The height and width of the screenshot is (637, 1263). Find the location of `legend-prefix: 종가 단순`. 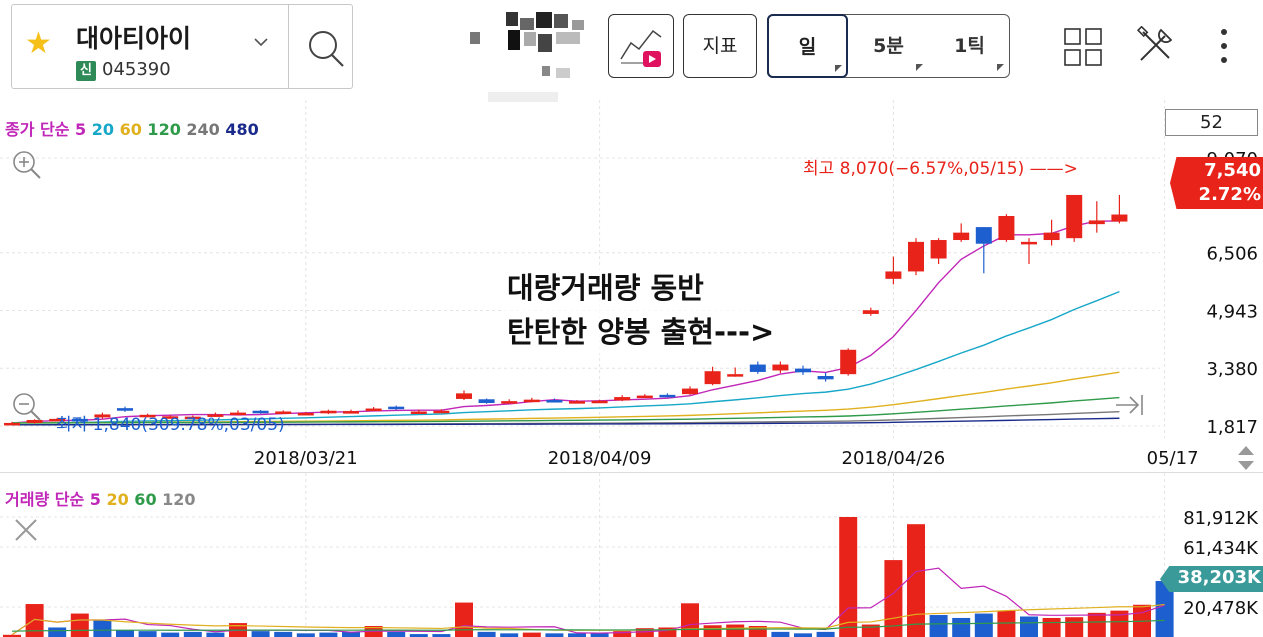

legend-prefix: 종가 단순 is located at coordinates (37, 129).